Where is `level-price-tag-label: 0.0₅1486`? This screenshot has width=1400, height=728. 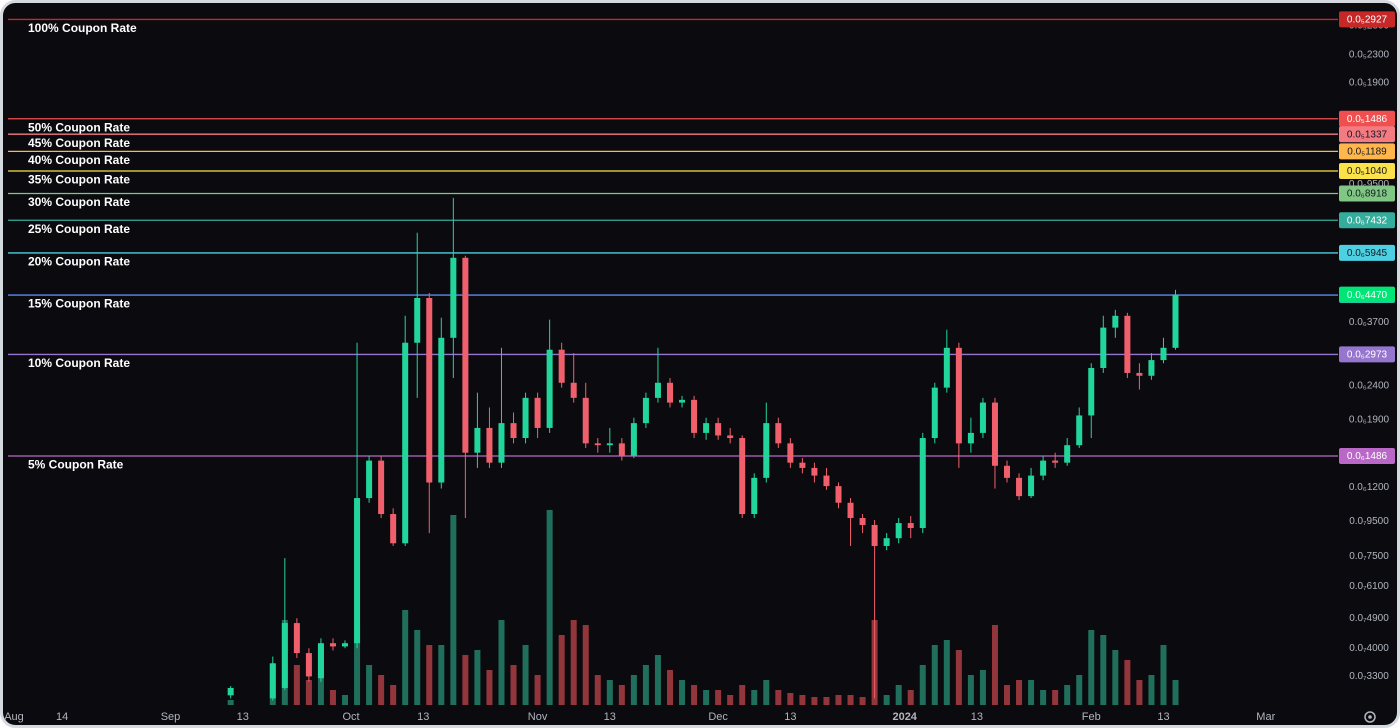
level-price-tag-label: 0.0₅1486 is located at coordinates (1367, 119).